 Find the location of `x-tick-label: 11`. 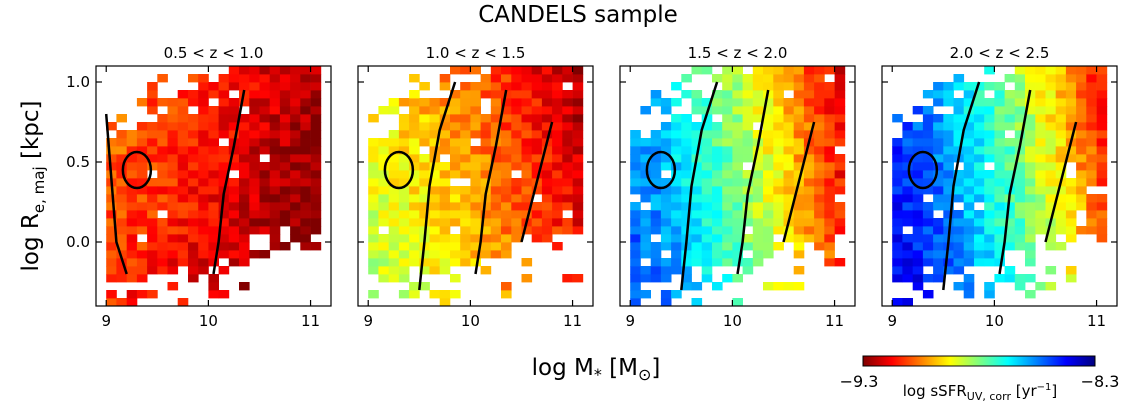

x-tick-label: 11 is located at coordinates (572, 321).